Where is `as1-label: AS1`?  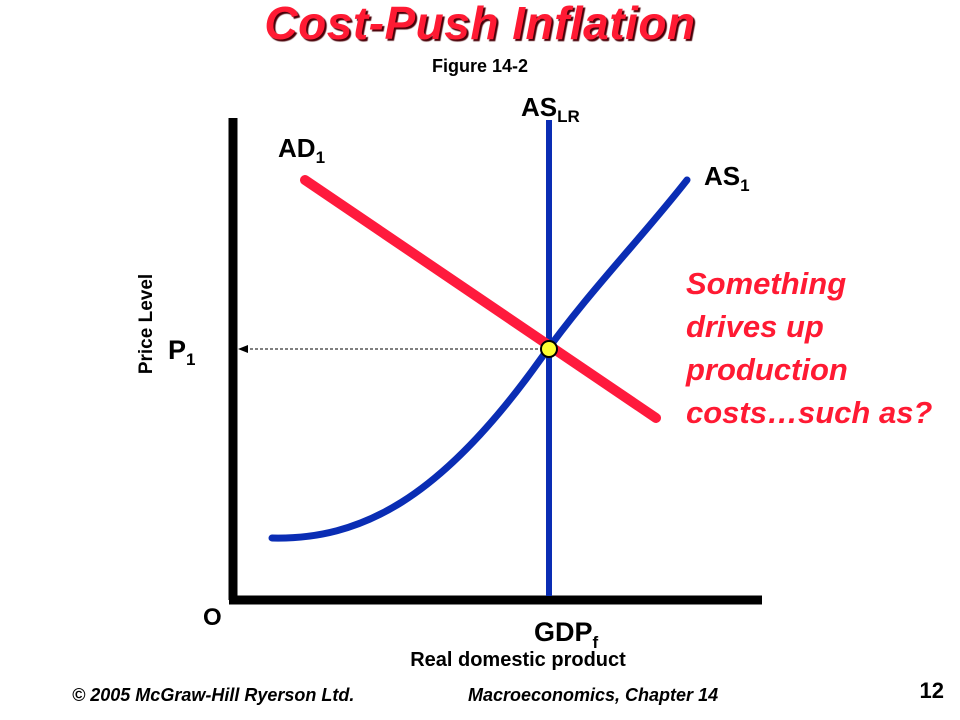
as1-label: AS1 is located at coordinates (727, 178).